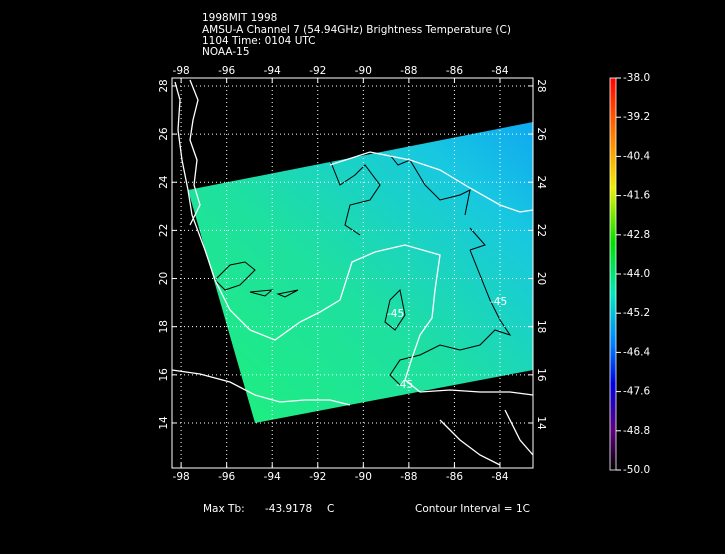 The width and height of the screenshot is (725, 554). What do you see at coordinates (636, 235) in the screenshot?
I see `colorbar-label: -42.8` at bounding box center [636, 235].